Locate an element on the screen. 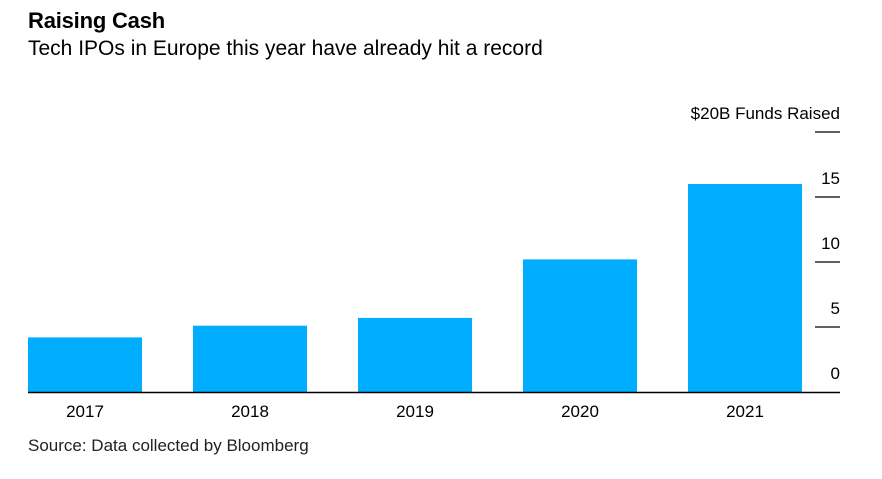 The width and height of the screenshot is (882, 479). bar-2019 is located at coordinates (415, 354).